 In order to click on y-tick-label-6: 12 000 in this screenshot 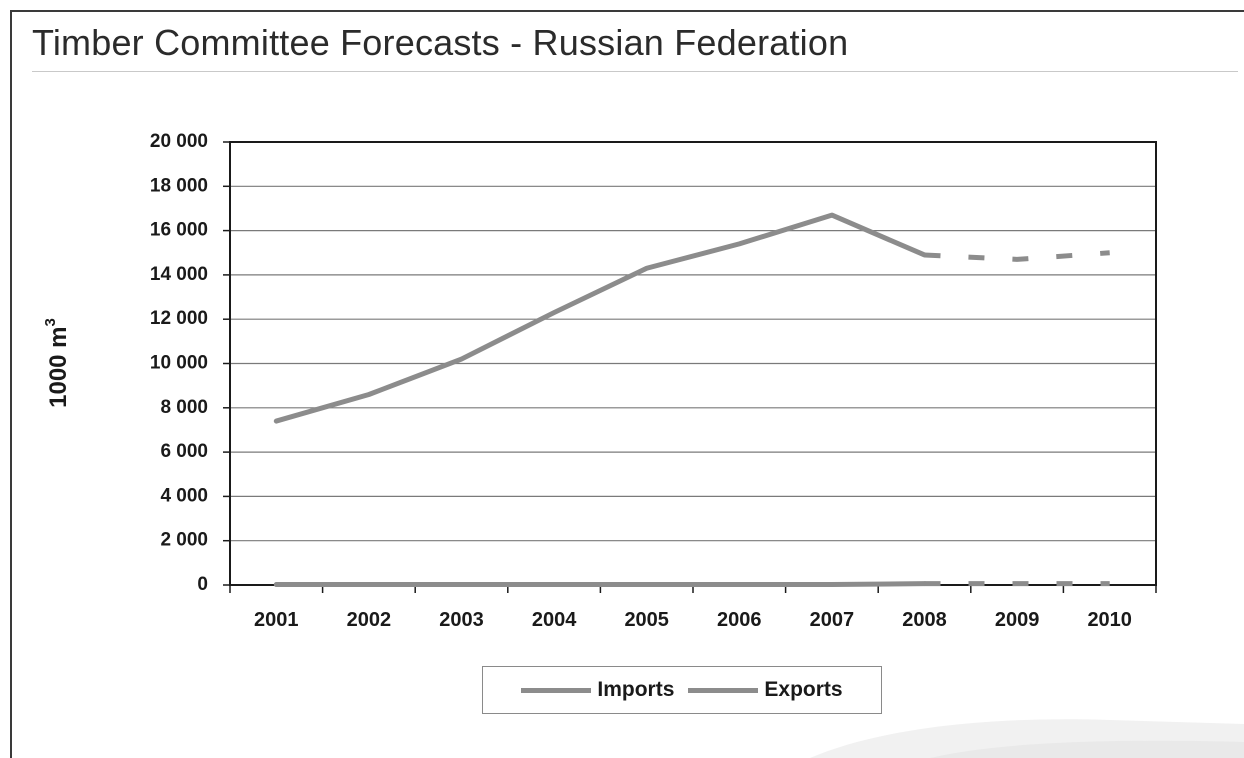, I will do `click(179, 318)`.